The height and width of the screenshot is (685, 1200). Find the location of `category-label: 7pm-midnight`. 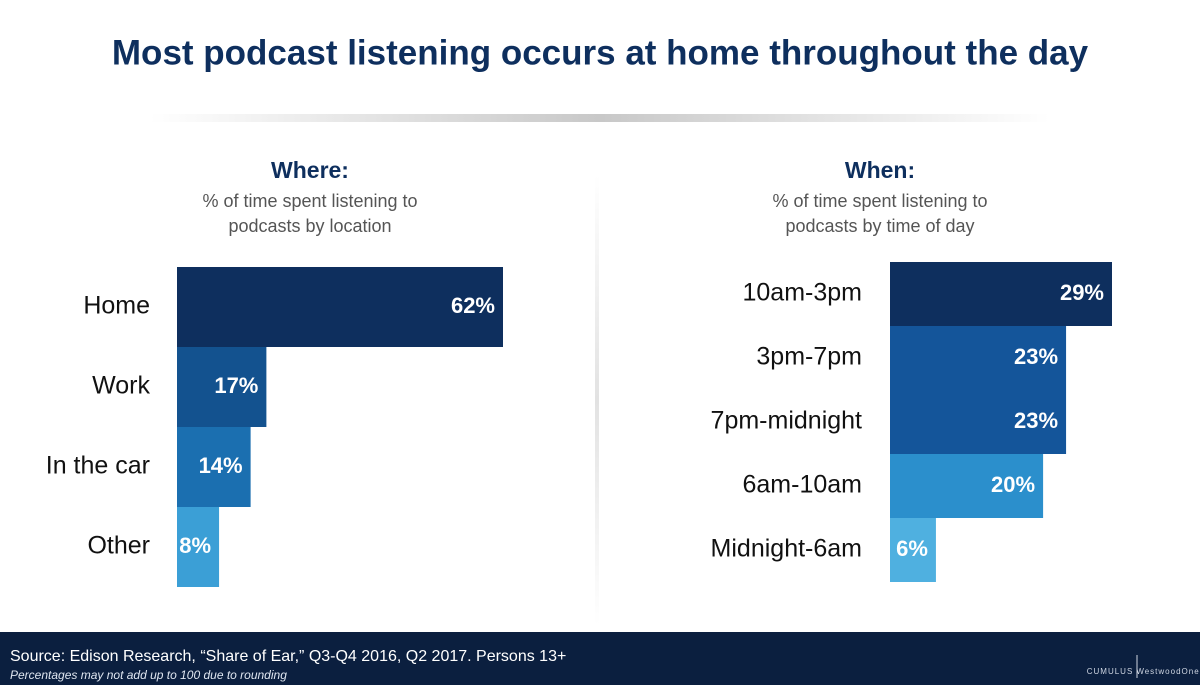

category-label: 7pm-midnight is located at coordinates (787, 421).